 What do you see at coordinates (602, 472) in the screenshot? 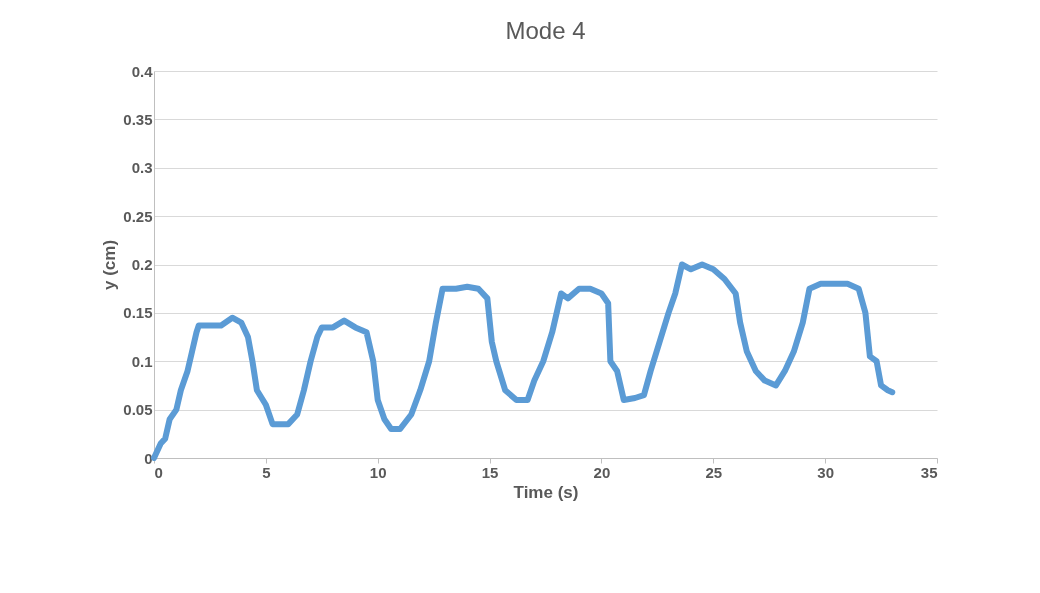
I see `x-tick-label: 20` at bounding box center [602, 472].